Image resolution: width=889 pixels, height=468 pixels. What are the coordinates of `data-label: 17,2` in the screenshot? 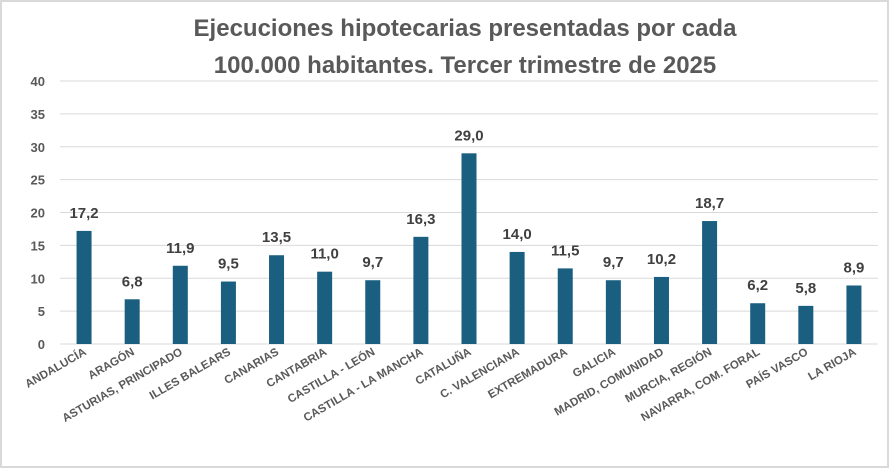 It's located at (83, 213).